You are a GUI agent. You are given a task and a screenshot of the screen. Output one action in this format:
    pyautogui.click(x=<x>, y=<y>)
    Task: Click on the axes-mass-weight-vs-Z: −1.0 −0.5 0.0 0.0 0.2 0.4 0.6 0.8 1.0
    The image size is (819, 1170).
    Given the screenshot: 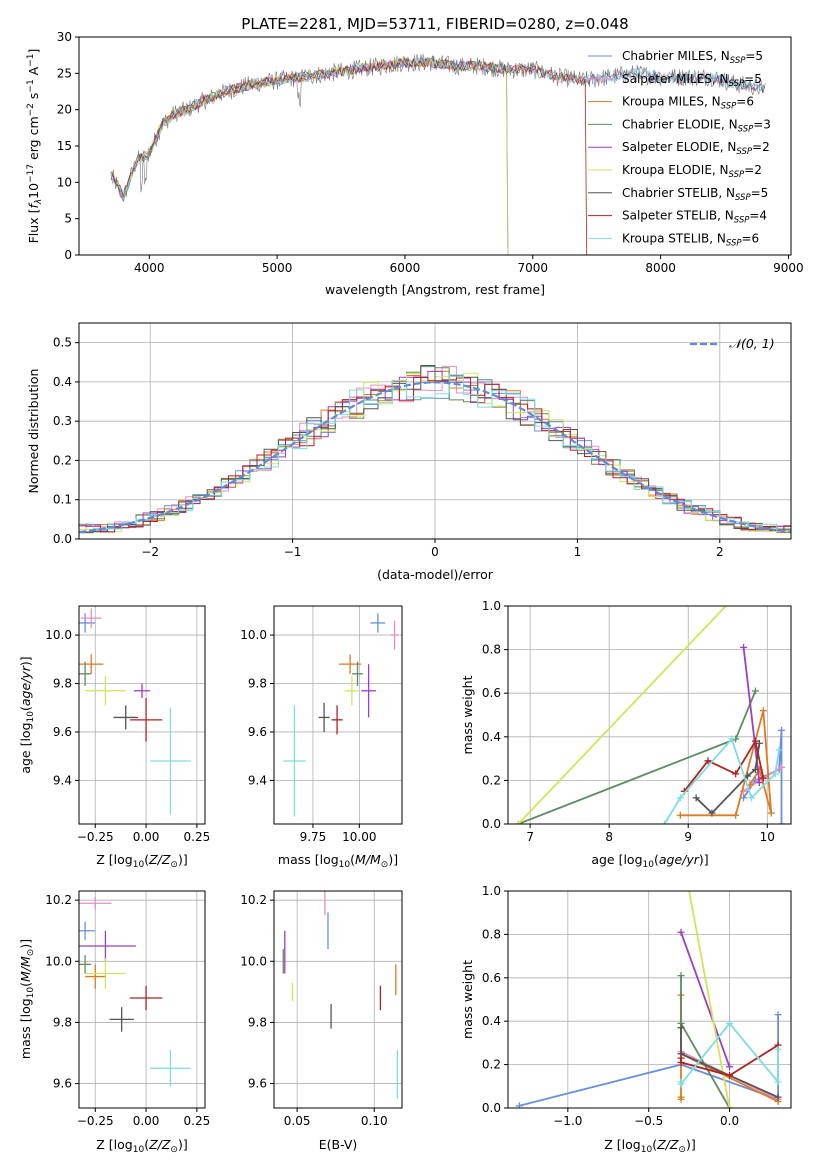 What is the action you would take?
    pyautogui.click(x=637, y=1006)
    